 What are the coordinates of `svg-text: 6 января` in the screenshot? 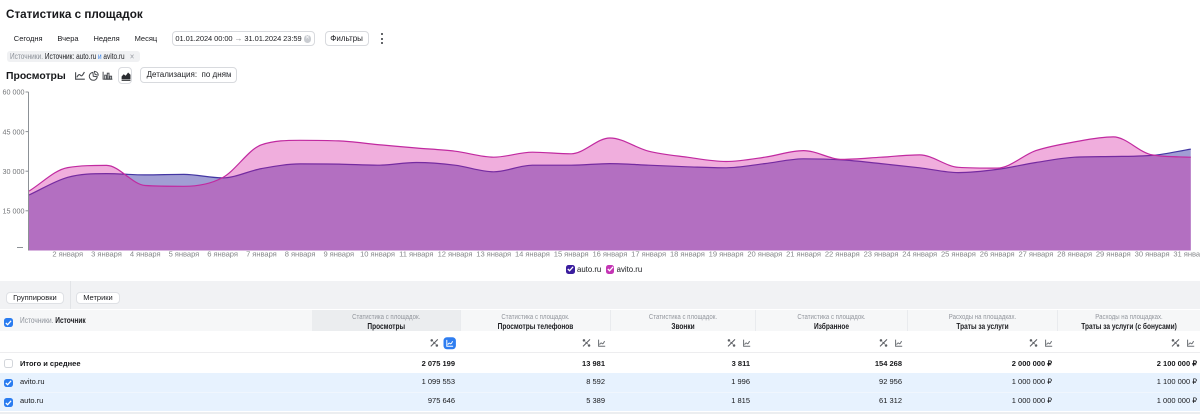 It's located at (222, 253).